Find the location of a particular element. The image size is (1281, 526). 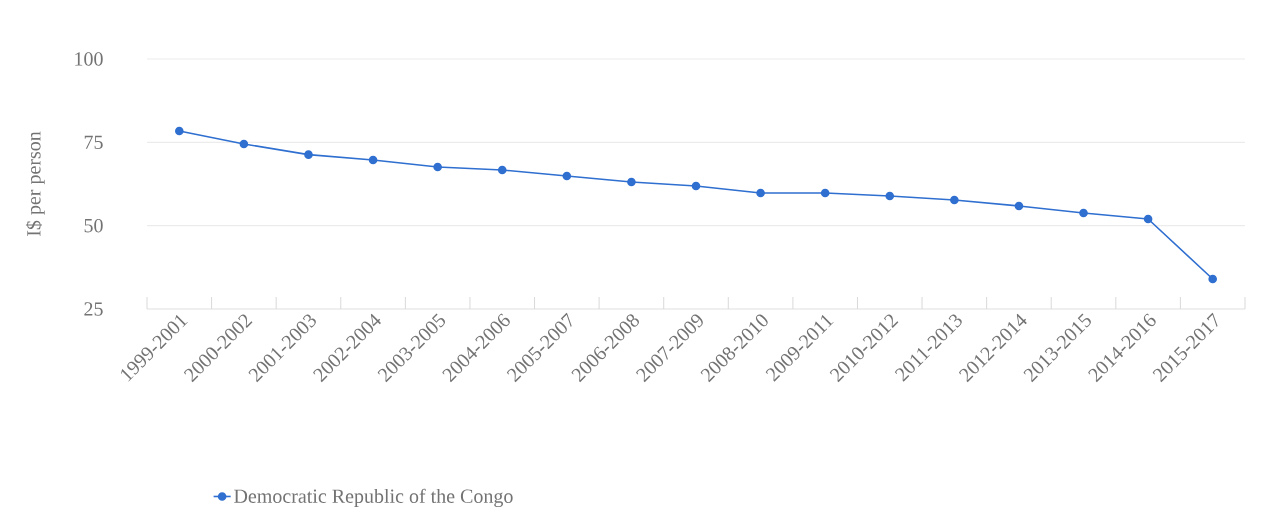

y-tick-label: 25 is located at coordinates (93, 309).